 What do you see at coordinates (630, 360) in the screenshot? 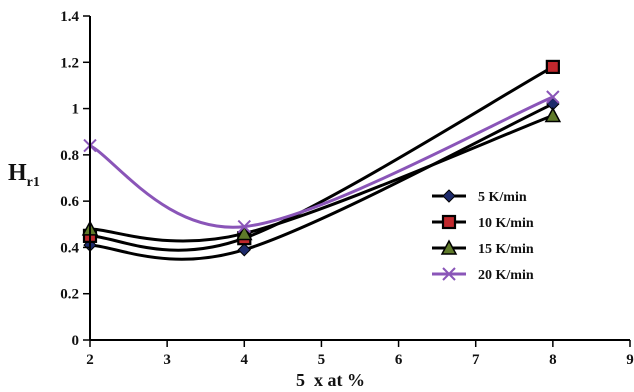
I see `x-tick-label: 9` at bounding box center [630, 360].